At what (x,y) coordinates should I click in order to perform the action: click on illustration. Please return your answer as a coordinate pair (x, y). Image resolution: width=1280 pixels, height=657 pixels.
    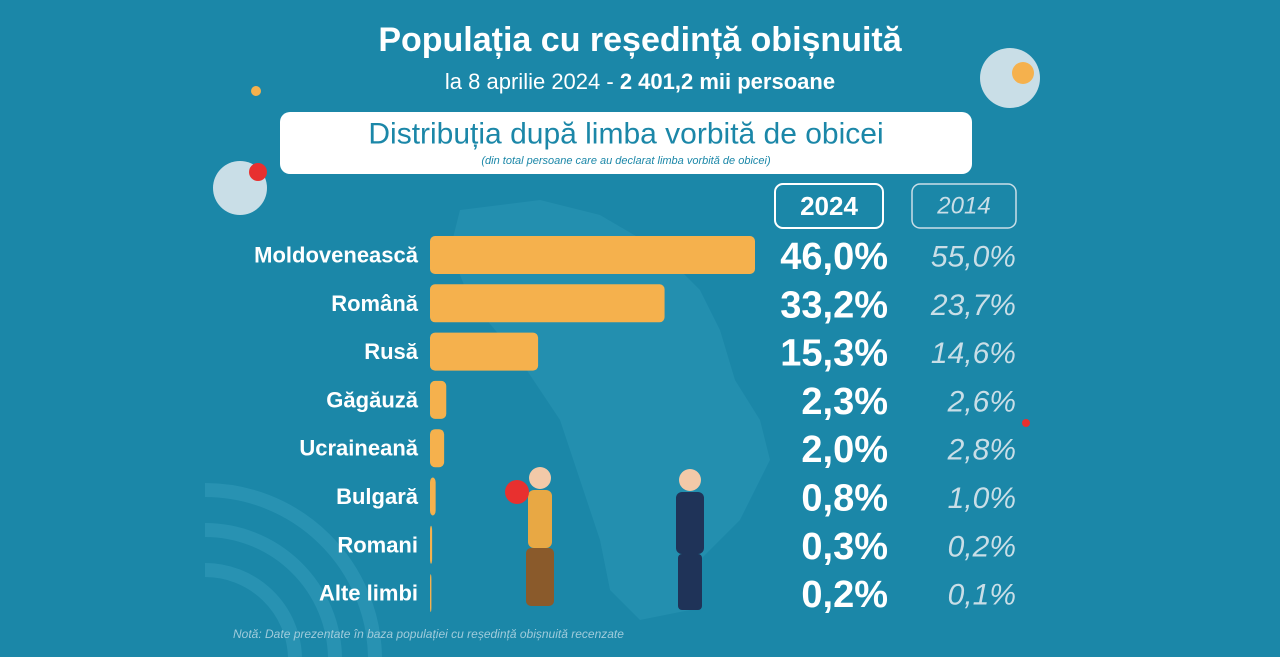
    Looking at the image, I should click on (604, 538).